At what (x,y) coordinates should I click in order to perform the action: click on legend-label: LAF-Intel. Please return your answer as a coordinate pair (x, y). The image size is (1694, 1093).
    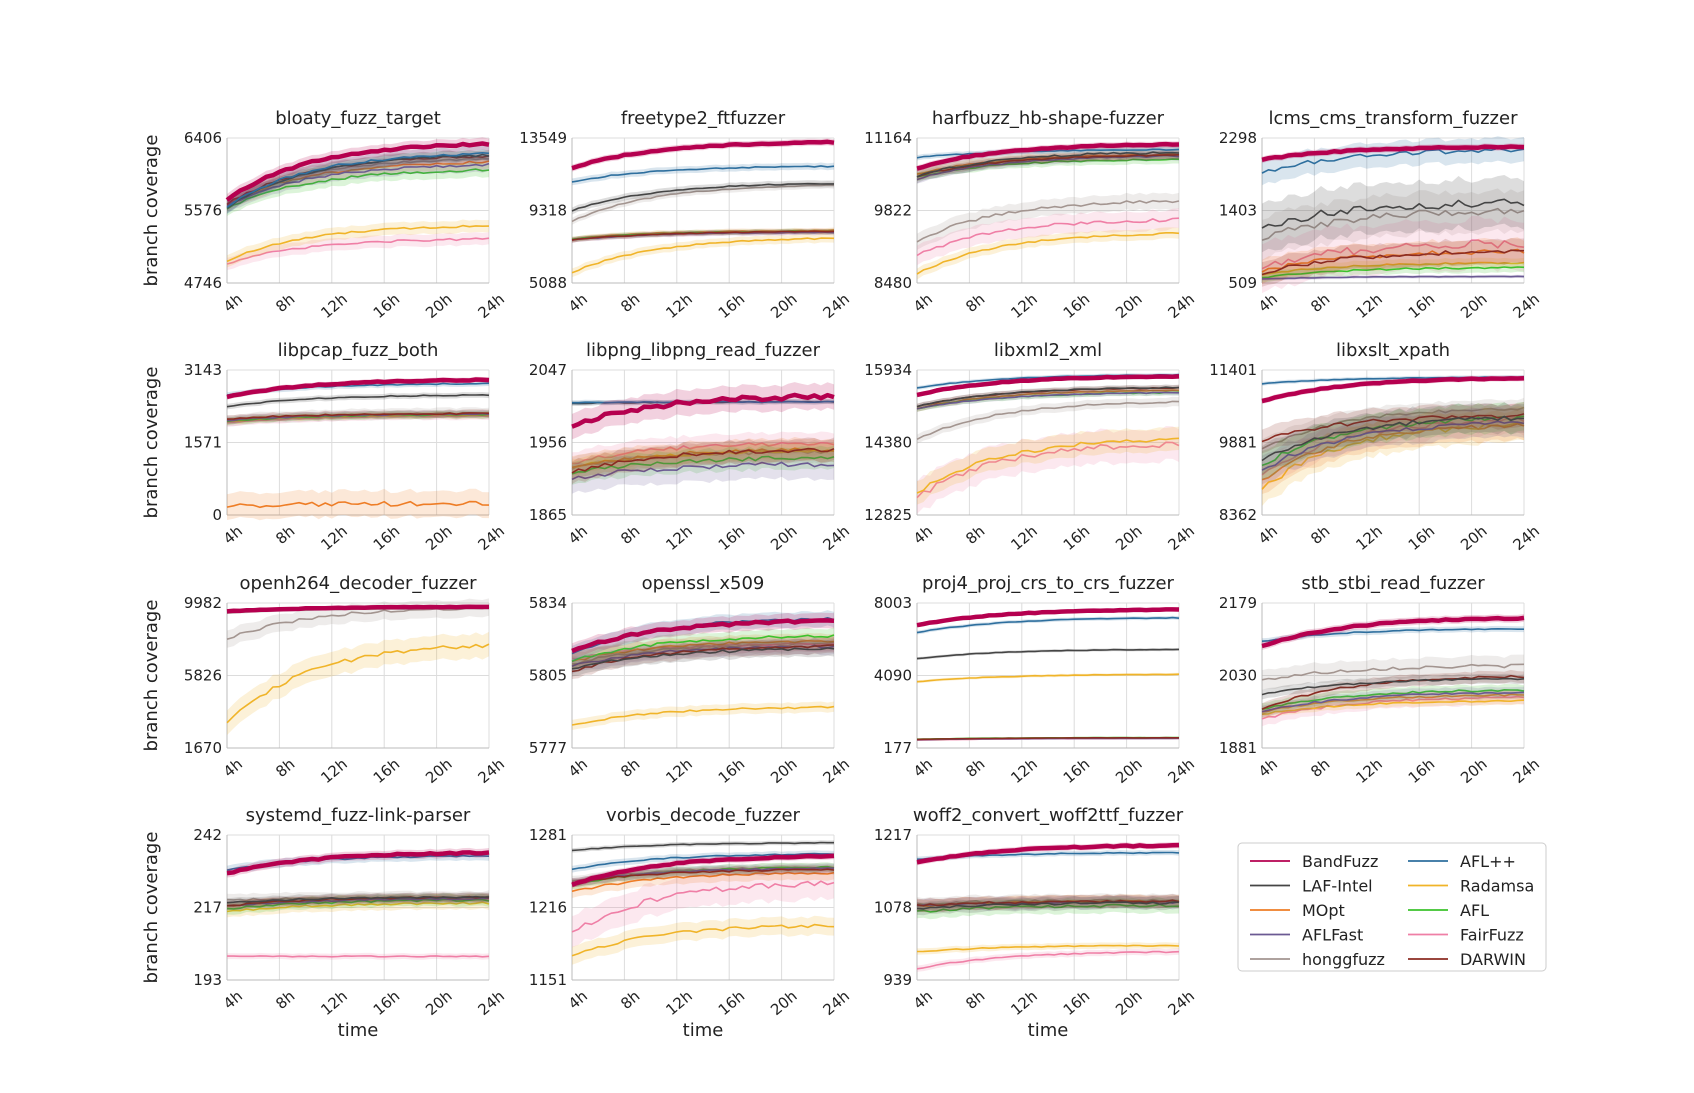
    Looking at the image, I should click on (1337, 886).